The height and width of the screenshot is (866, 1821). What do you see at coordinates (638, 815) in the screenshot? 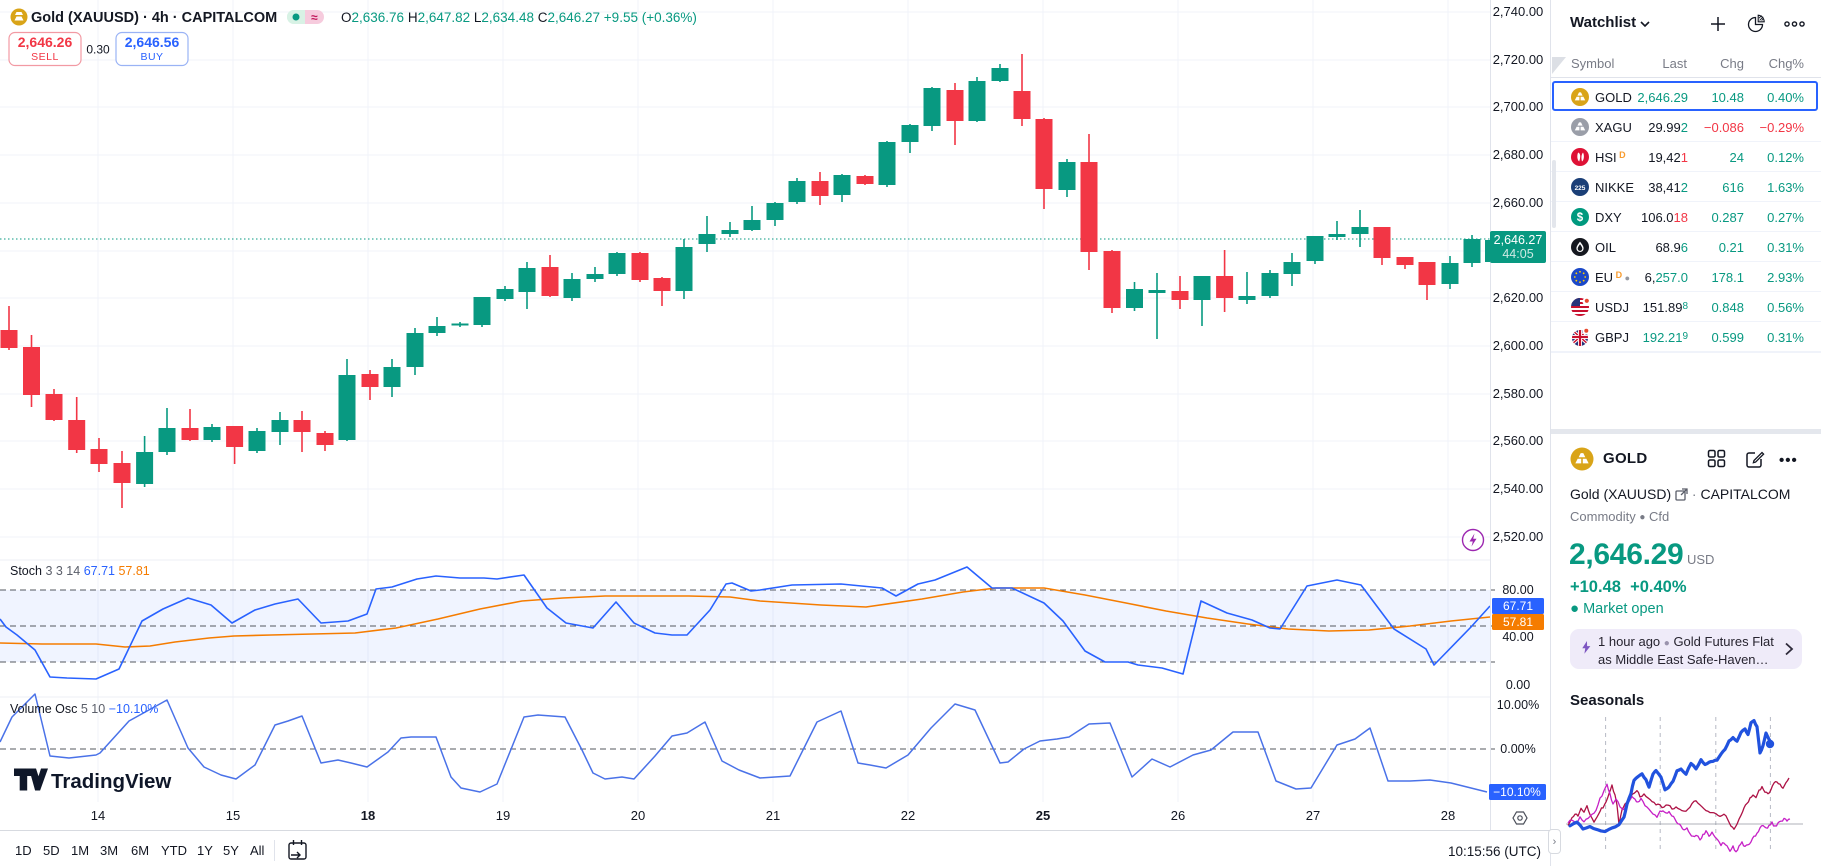
I see `svg-text: 20` at bounding box center [638, 815].